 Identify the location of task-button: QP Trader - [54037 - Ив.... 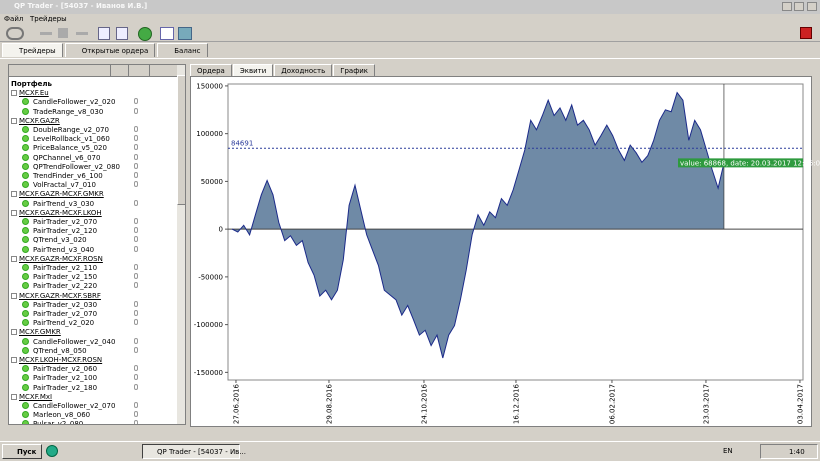
(194, 451).